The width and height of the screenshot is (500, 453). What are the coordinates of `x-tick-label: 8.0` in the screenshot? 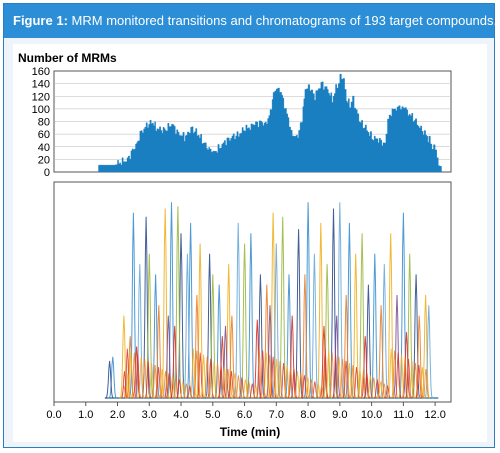 It's located at (307, 415).